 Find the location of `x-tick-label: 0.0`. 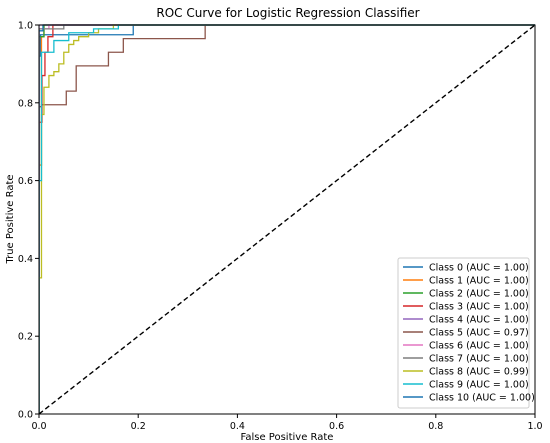

x-tick-label: 0.0 is located at coordinates (38, 426).